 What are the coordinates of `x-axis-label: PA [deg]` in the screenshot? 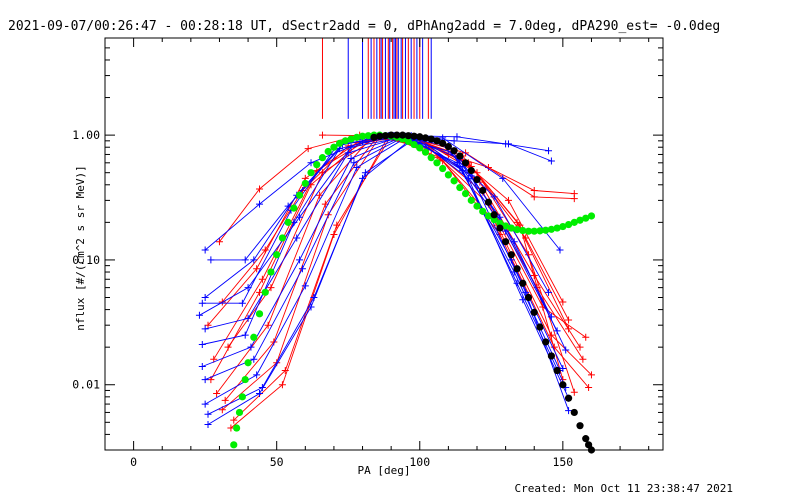 It's located at (384, 470).